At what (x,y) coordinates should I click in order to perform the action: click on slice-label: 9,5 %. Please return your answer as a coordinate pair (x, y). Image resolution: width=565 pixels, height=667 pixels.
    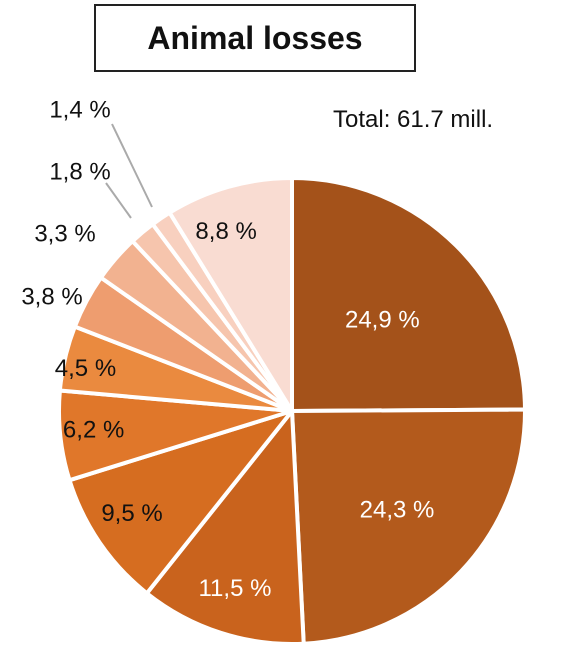
    Looking at the image, I should click on (131, 513).